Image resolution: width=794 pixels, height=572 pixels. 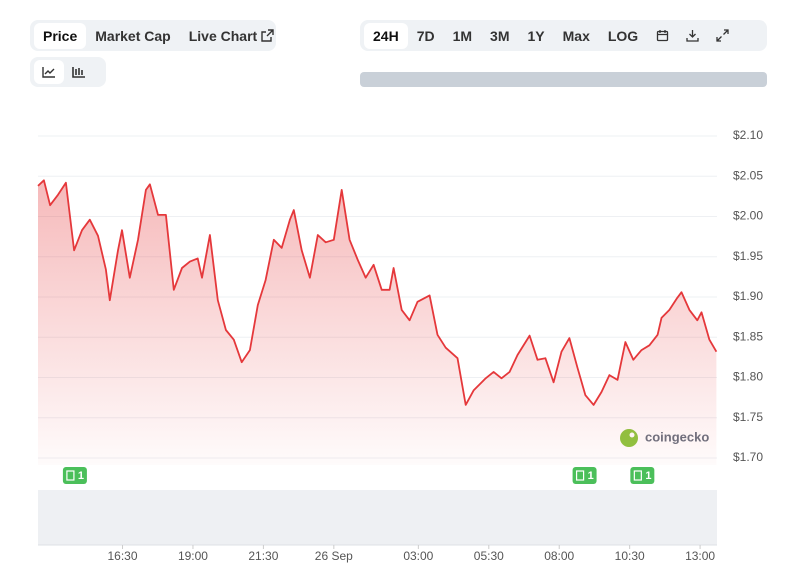 What do you see at coordinates (662, 36) in the screenshot?
I see `calendar-button` at bounding box center [662, 36].